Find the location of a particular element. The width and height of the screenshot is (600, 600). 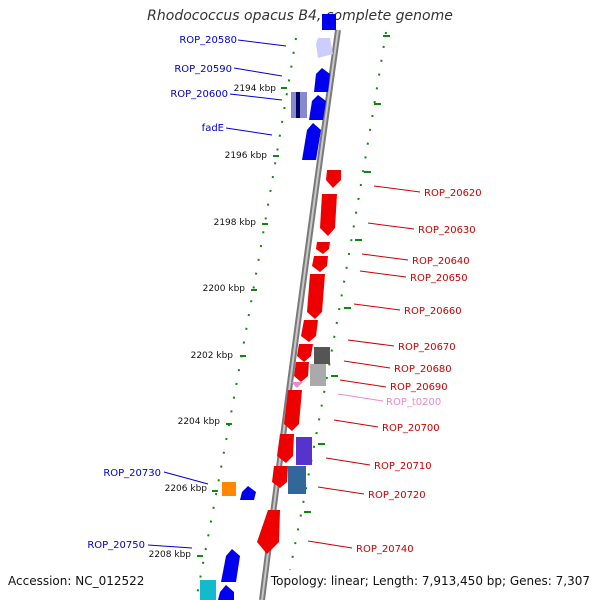

gene-label: ROP_20590 is located at coordinates (203, 69).